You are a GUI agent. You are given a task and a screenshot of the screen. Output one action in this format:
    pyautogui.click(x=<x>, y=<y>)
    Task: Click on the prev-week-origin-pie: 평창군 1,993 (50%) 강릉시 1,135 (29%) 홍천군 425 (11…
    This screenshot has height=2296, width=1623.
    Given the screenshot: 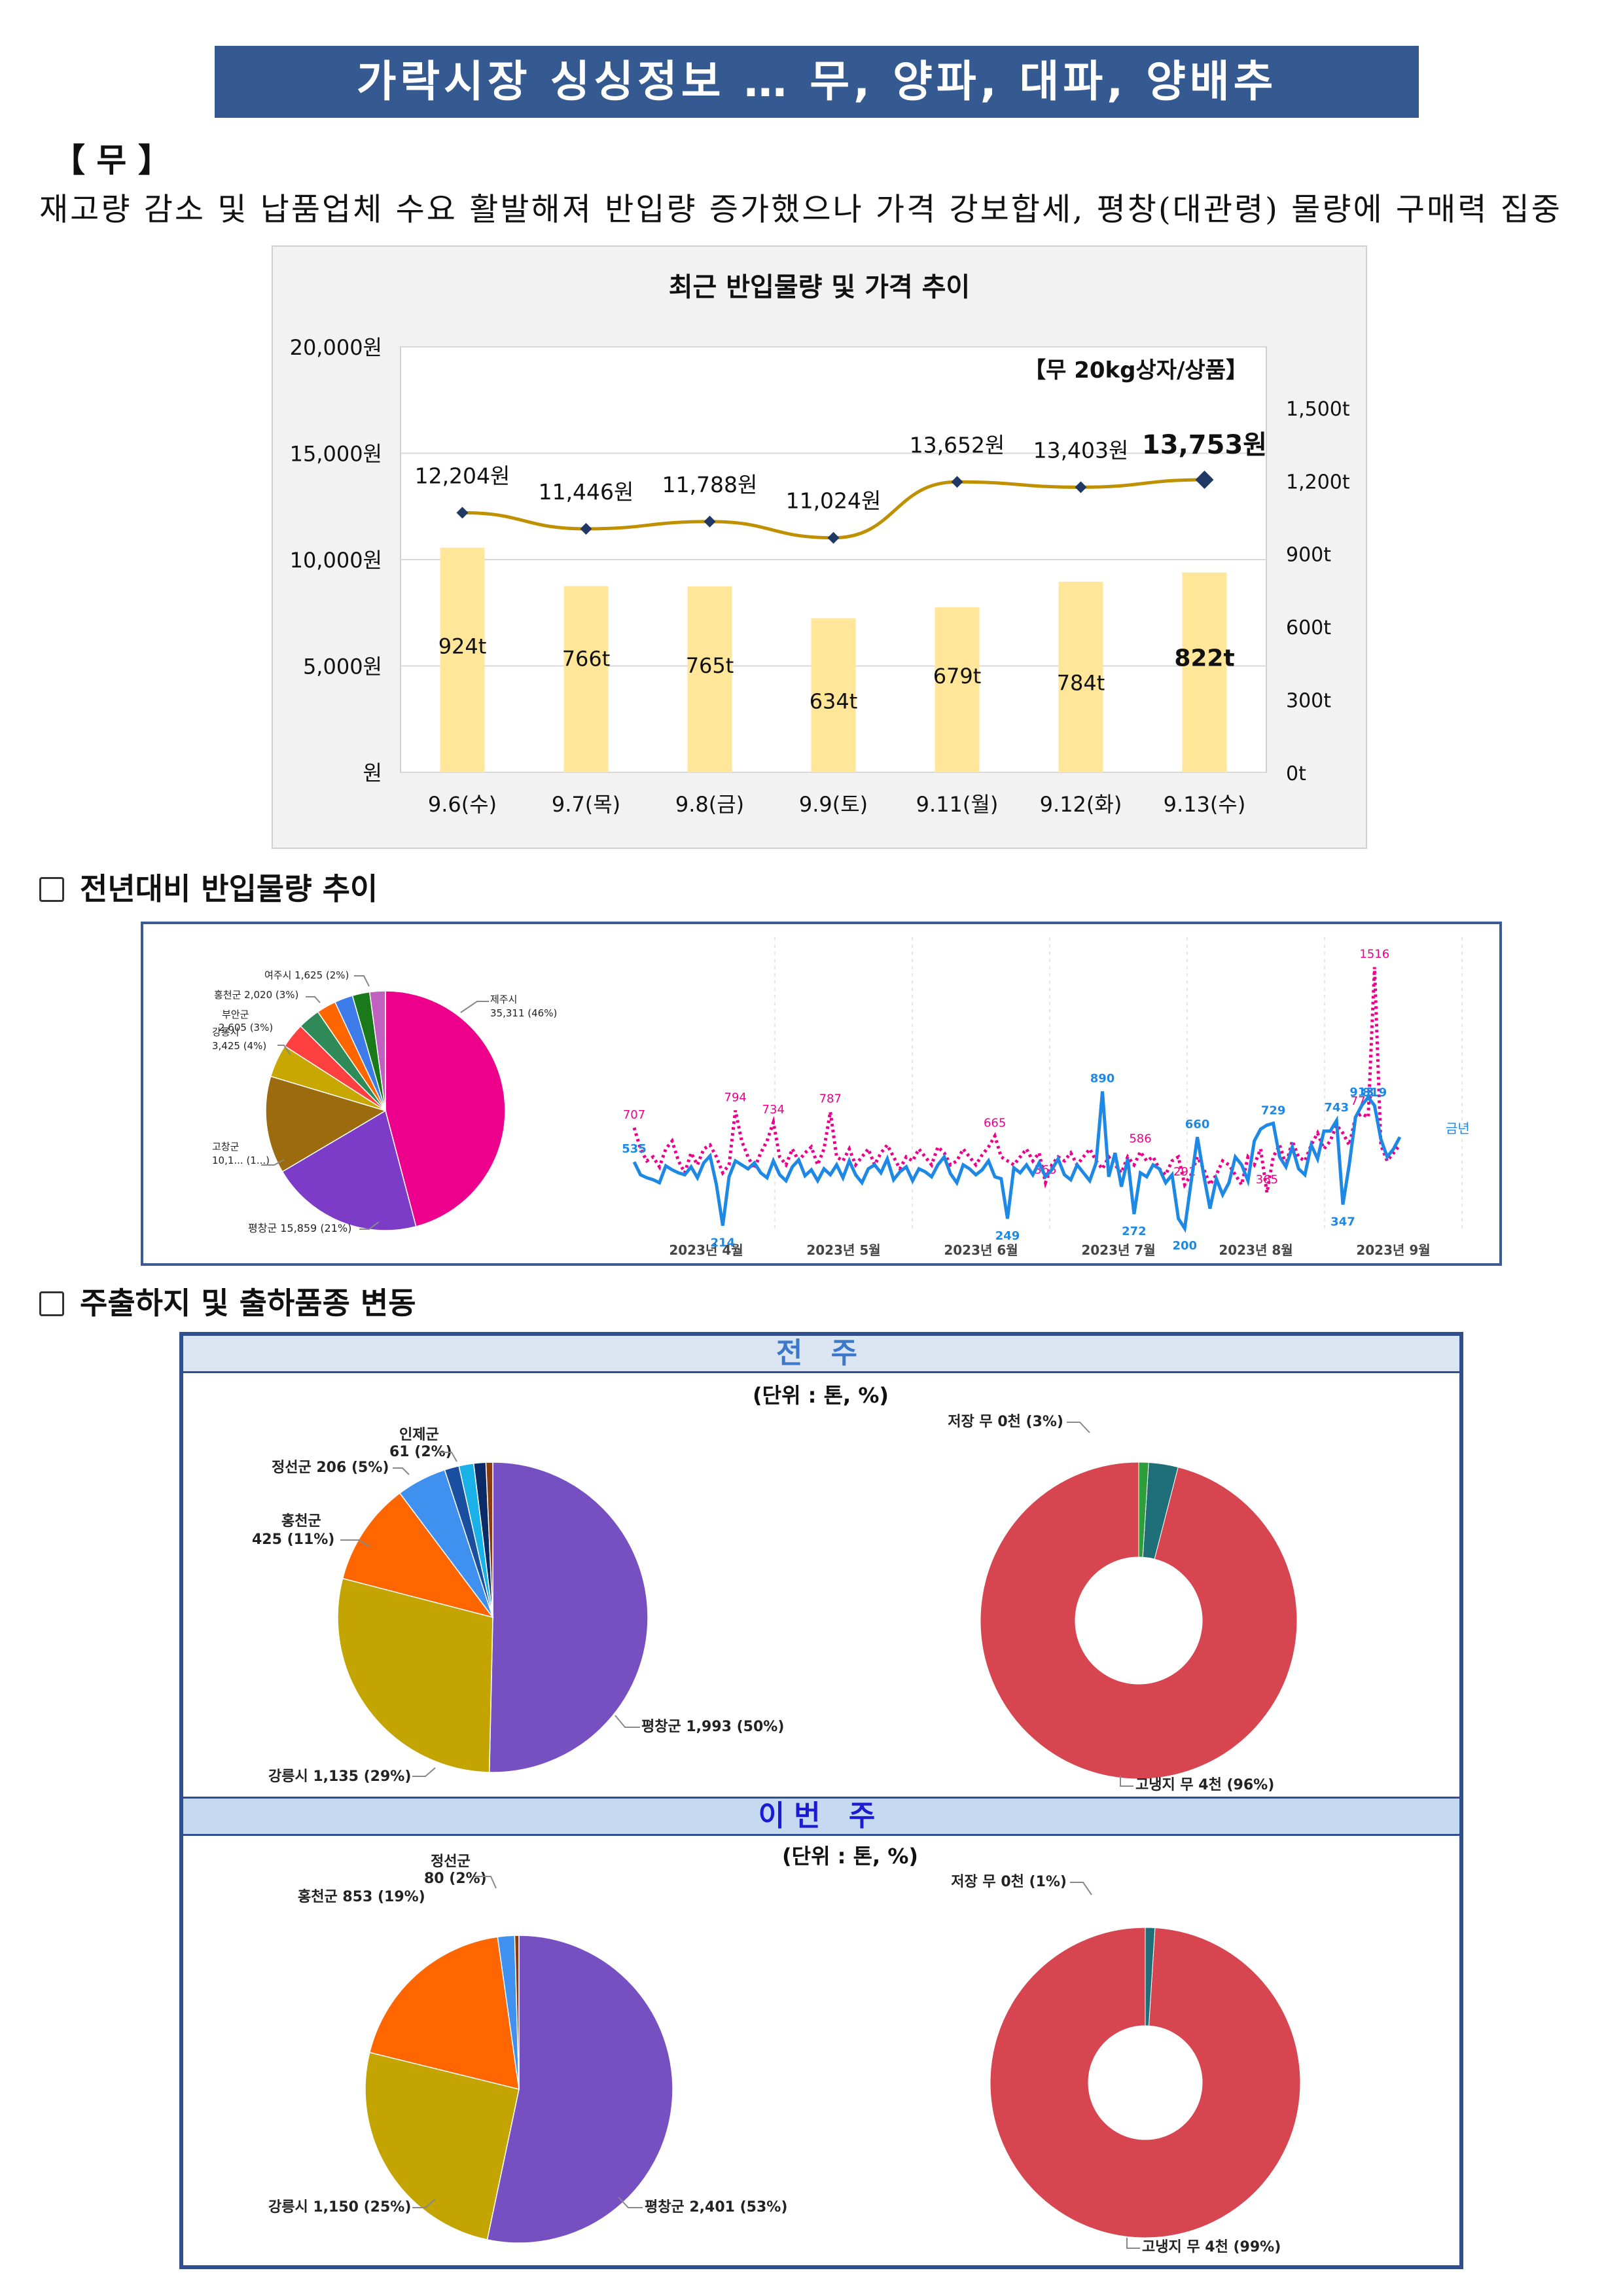 What is the action you would take?
    pyautogui.click(x=518, y=1606)
    